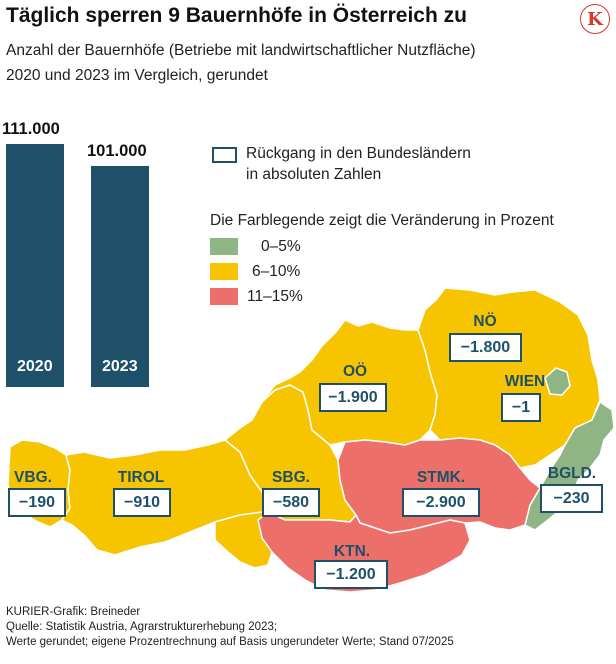 This screenshot has width=616, height=664. I want to click on value-box-ooe: −1.900, so click(353, 397).